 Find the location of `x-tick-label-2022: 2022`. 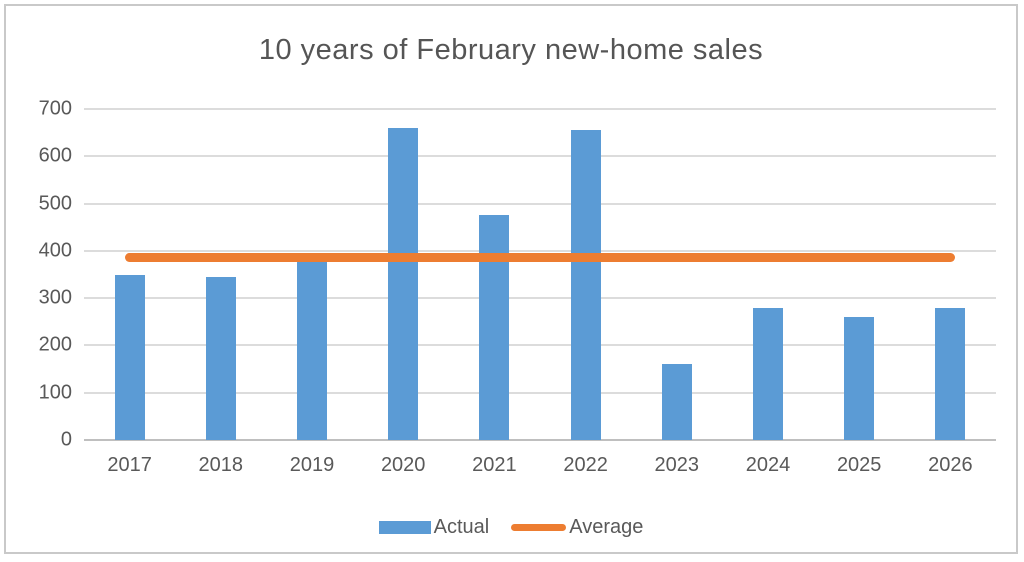

x-tick-label-2022: 2022 is located at coordinates (585, 465).